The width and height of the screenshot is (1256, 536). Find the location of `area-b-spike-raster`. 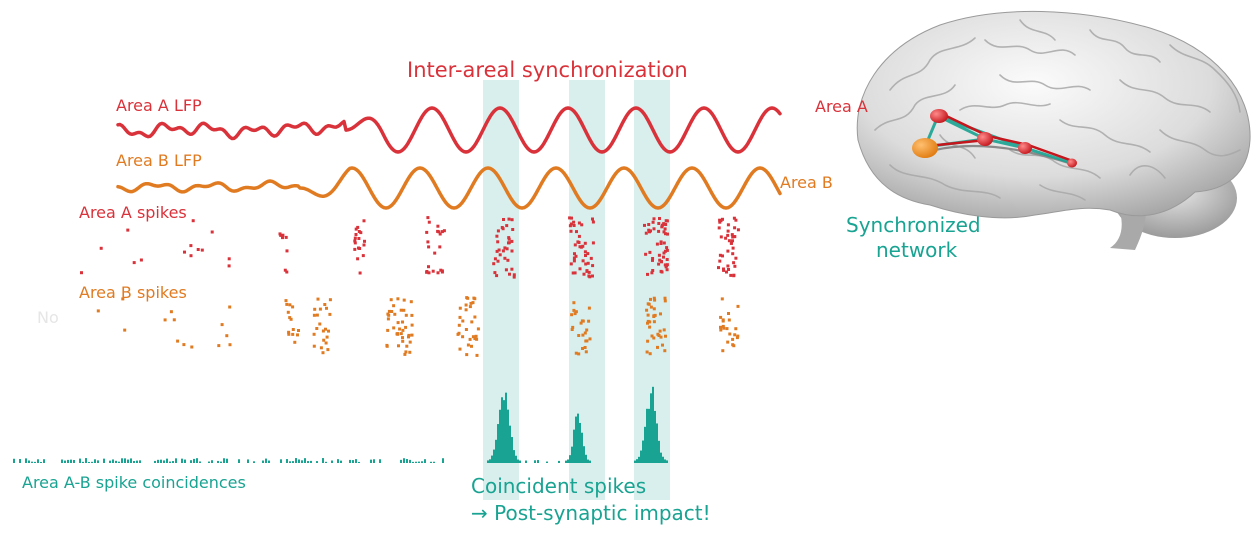

area-b-spike-raster is located at coordinates (418, 326).